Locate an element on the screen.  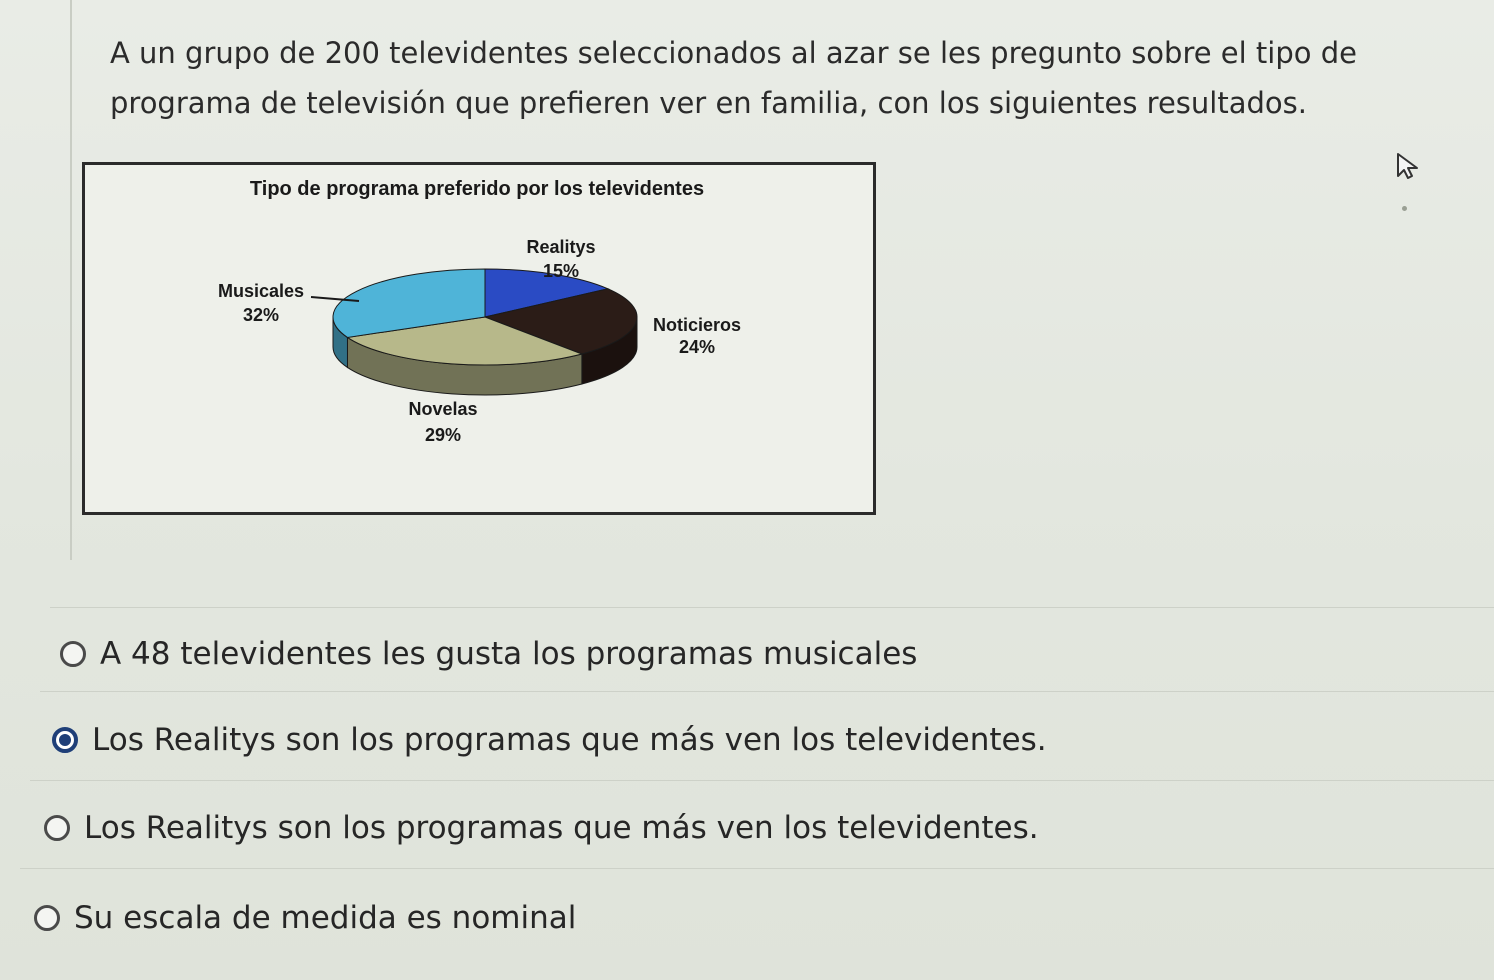
radio-button-selected is located at coordinates (65, 740).